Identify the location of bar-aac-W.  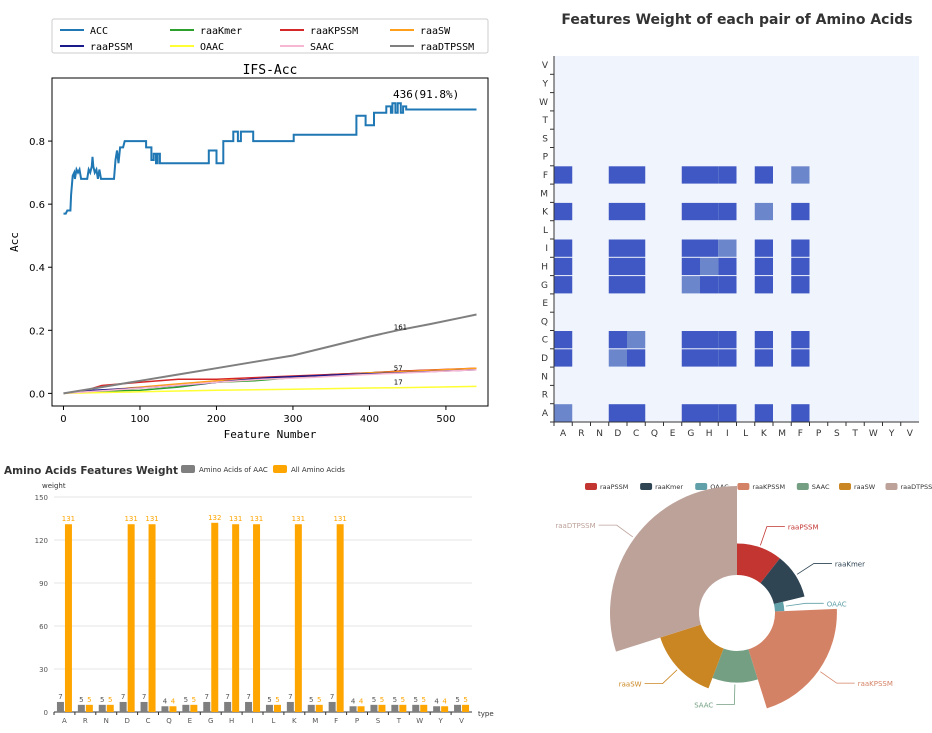
(416, 708).